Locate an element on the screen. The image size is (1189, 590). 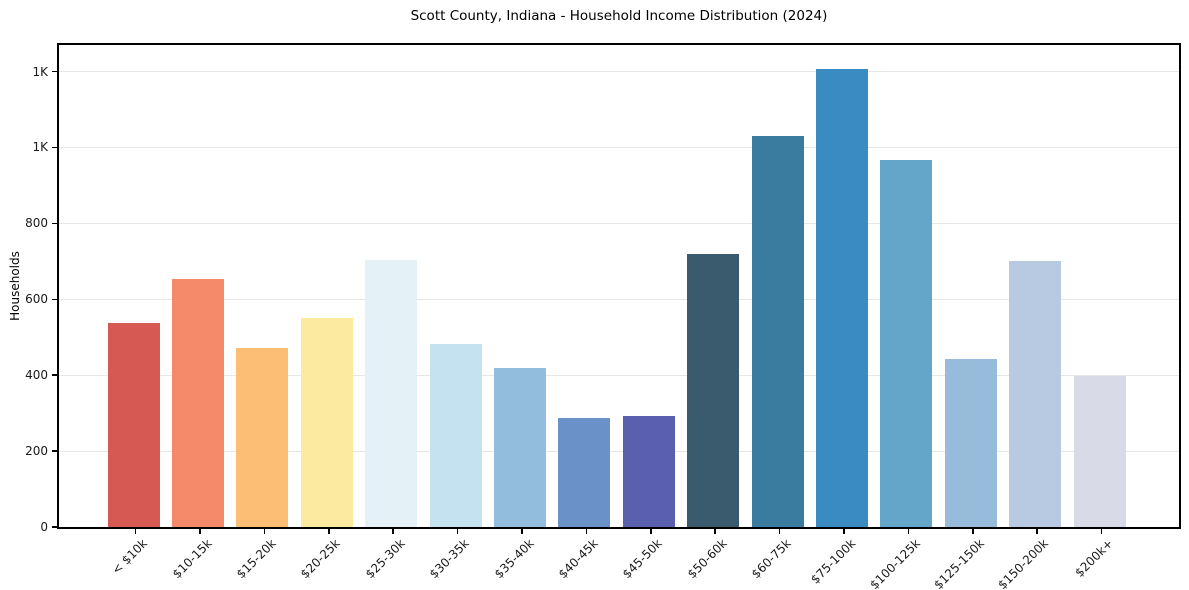
bar-$125-150k is located at coordinates (970, 443).